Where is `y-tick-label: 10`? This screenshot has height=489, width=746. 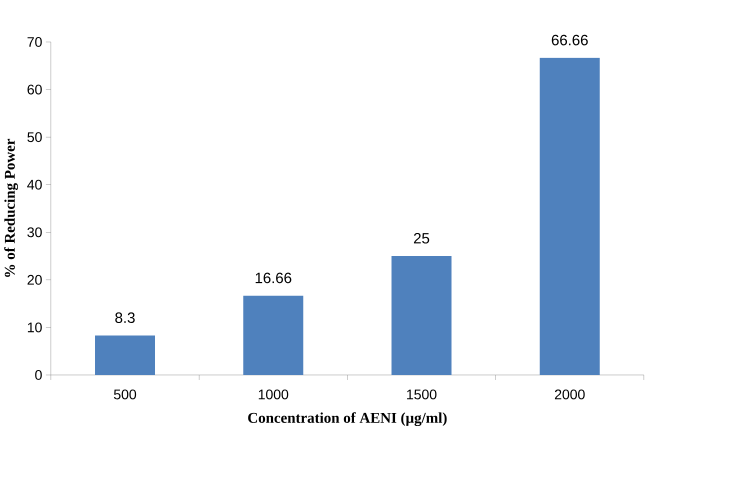 y-tick-label: 10 is located at coordinates (35, 327).